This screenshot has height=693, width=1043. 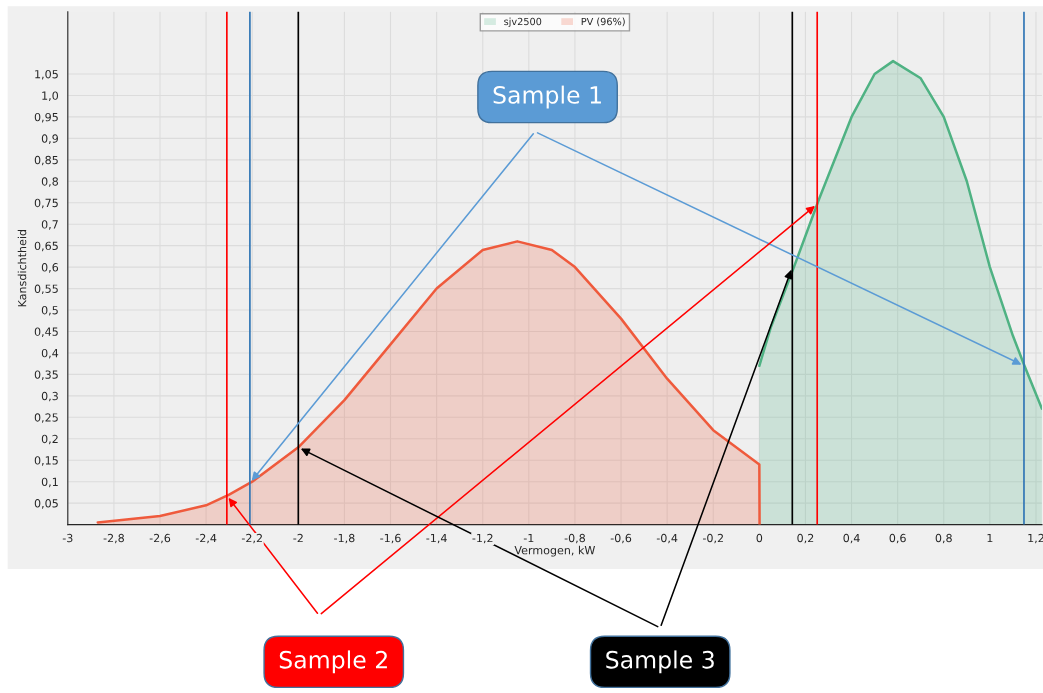 I want to click on y-tick-label: 0,45, so click(x=46, y=332).